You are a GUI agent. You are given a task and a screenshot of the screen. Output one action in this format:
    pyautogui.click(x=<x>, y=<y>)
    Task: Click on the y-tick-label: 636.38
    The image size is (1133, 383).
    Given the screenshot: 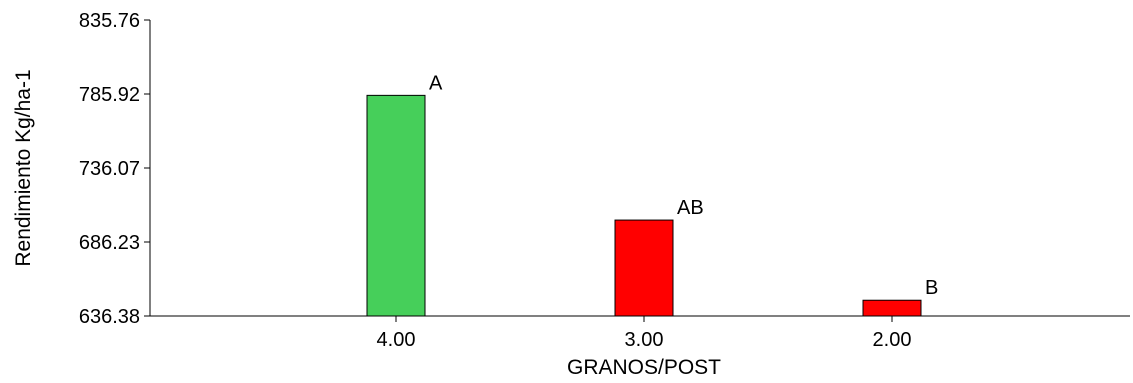 What is the action you would take?
    pyautogui.click(x=109, y=317)
    